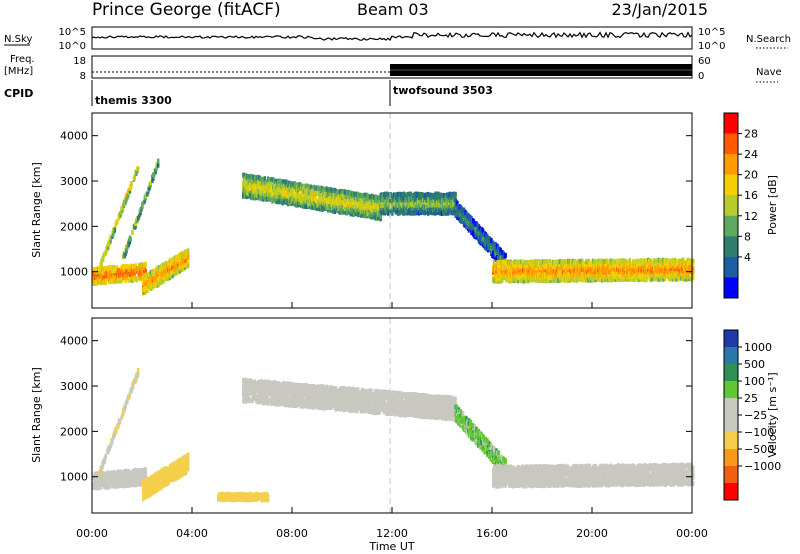 This screenshot has height=554, width=800. Describe the element at coordinates (747, 257) in the screenshot. I see `colorbar-tick-label: 4` at that location.